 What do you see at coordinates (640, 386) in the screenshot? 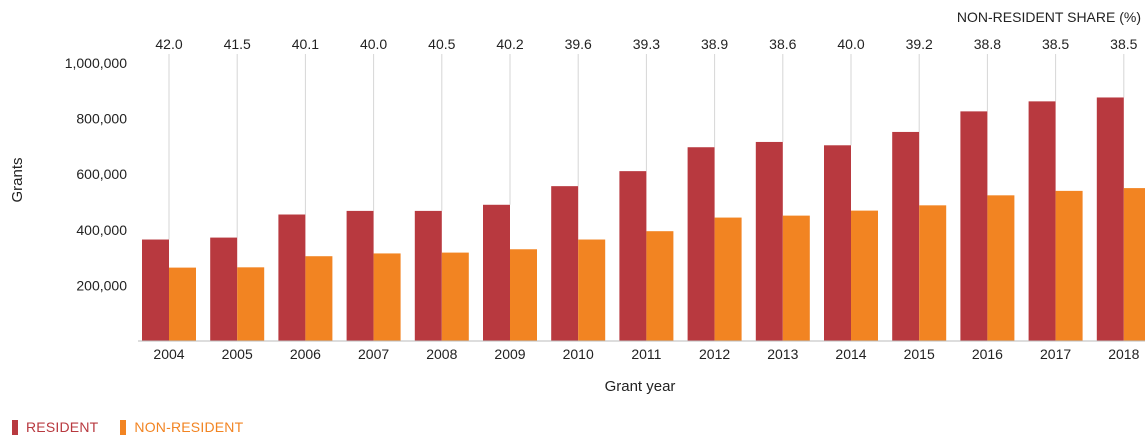
I see `x-axis-label: Grant year` at bounding box center [640, 386].